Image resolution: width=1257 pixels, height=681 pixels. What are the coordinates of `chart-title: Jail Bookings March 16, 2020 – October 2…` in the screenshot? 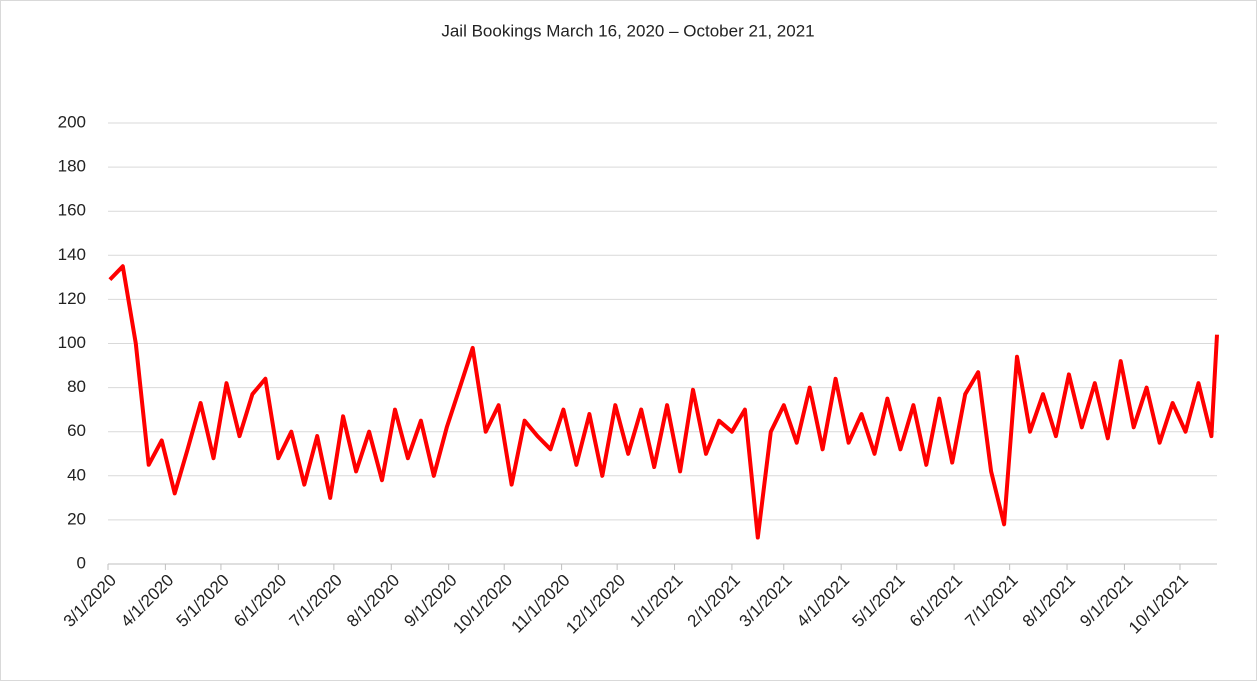 It's located at (627, 30).